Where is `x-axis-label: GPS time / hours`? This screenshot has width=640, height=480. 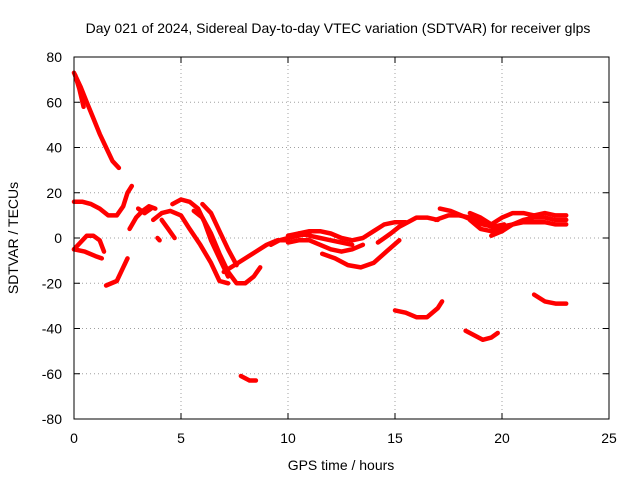
x-axis-label: GPS time / hours is located at coordinates (341, 465).